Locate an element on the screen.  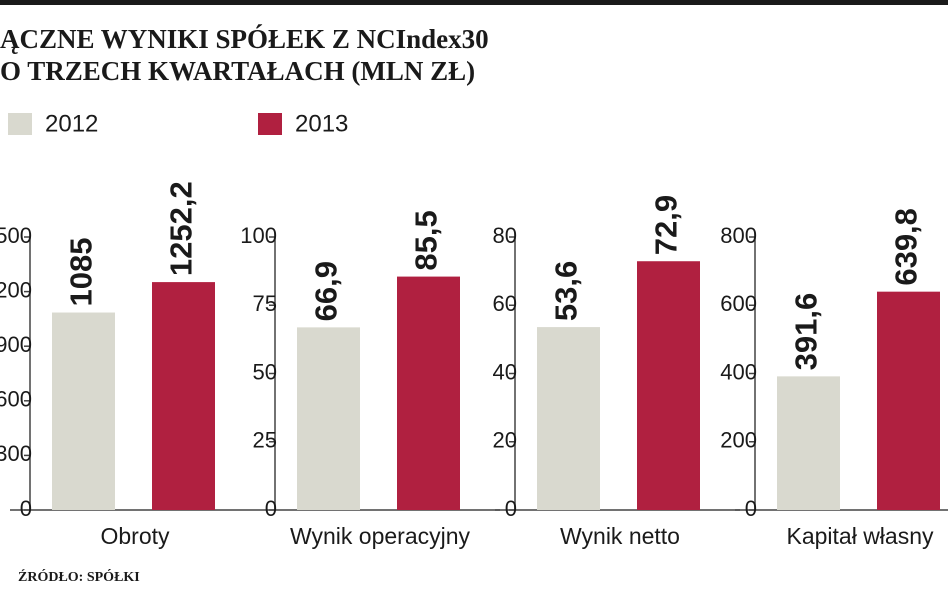
legend-label: 2013 is located at coordinates (321, 123).